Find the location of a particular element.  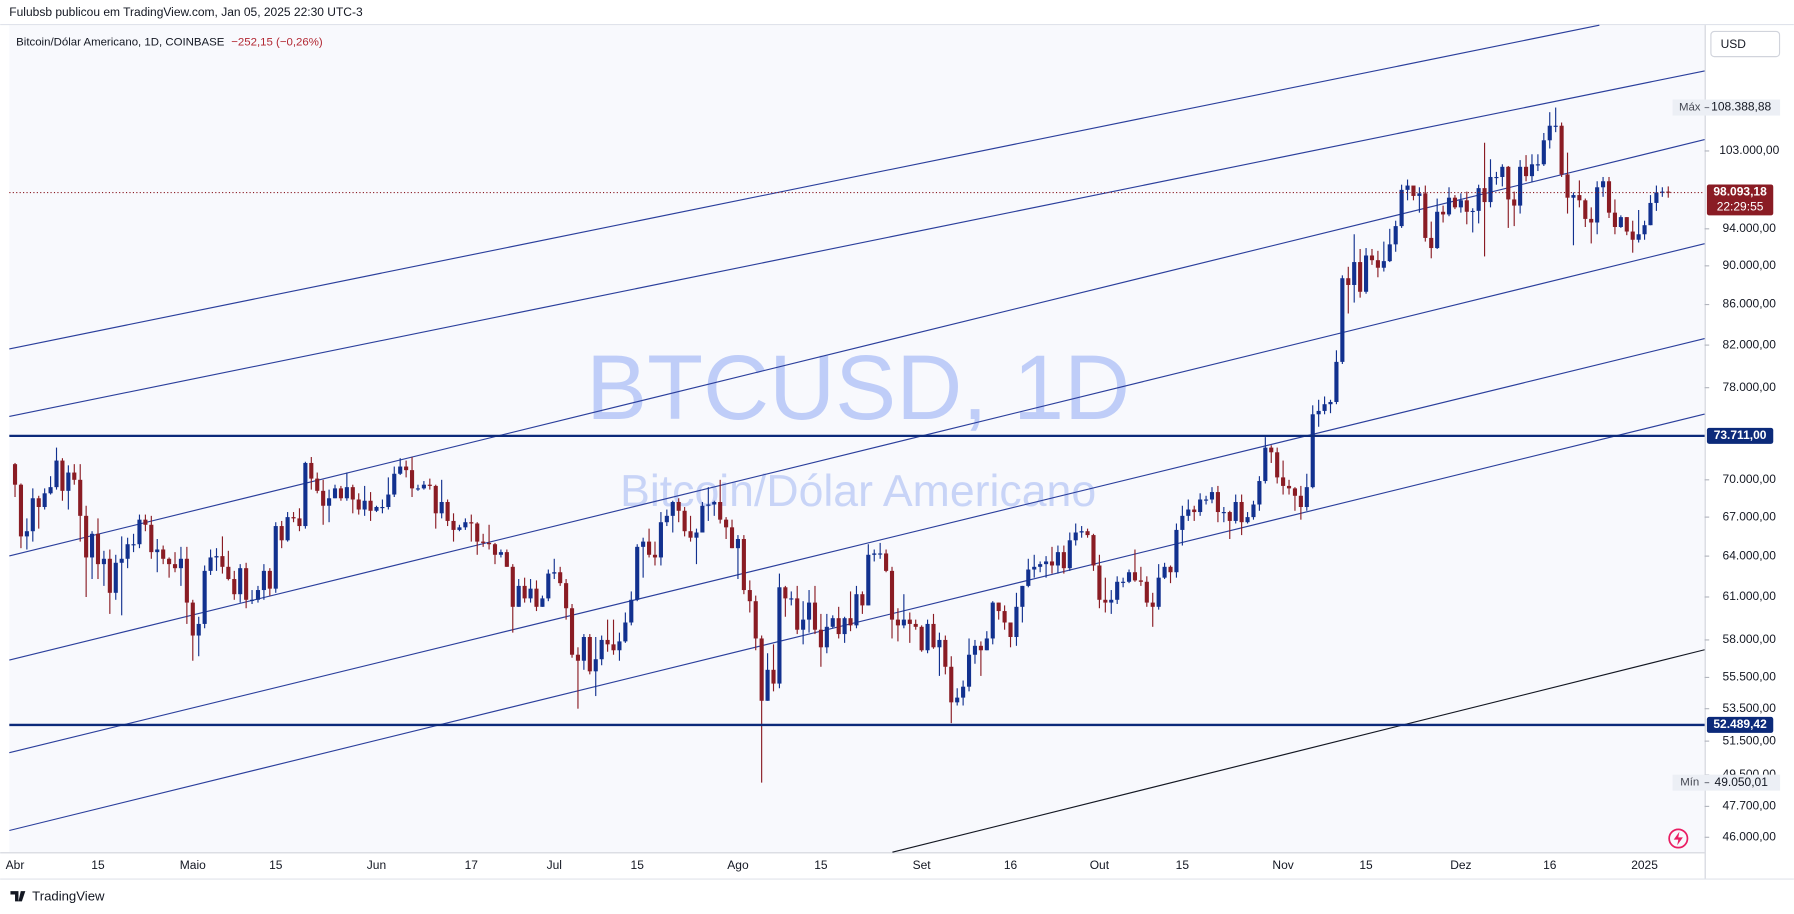

current-price-box is located at coordinates (1740, 200).